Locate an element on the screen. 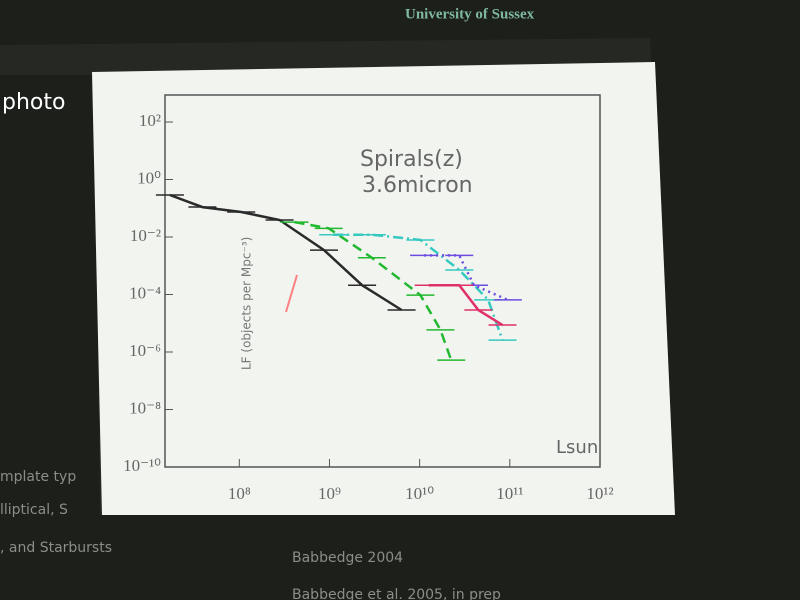  institution: University of Sussex is located at coordinates (470, 14).